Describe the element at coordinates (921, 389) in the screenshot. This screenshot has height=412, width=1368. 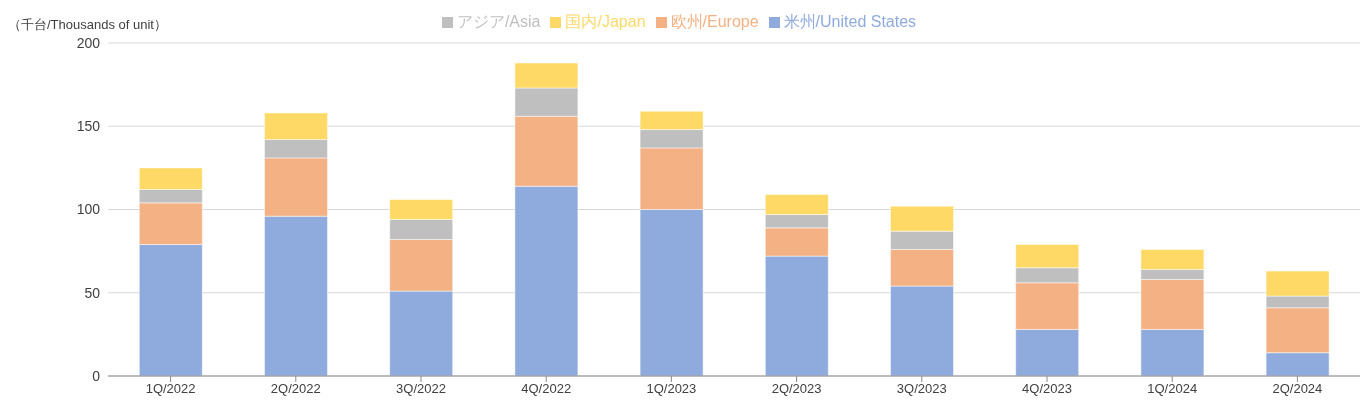
I see `x-tick-label: 3Q/2023` at that location.